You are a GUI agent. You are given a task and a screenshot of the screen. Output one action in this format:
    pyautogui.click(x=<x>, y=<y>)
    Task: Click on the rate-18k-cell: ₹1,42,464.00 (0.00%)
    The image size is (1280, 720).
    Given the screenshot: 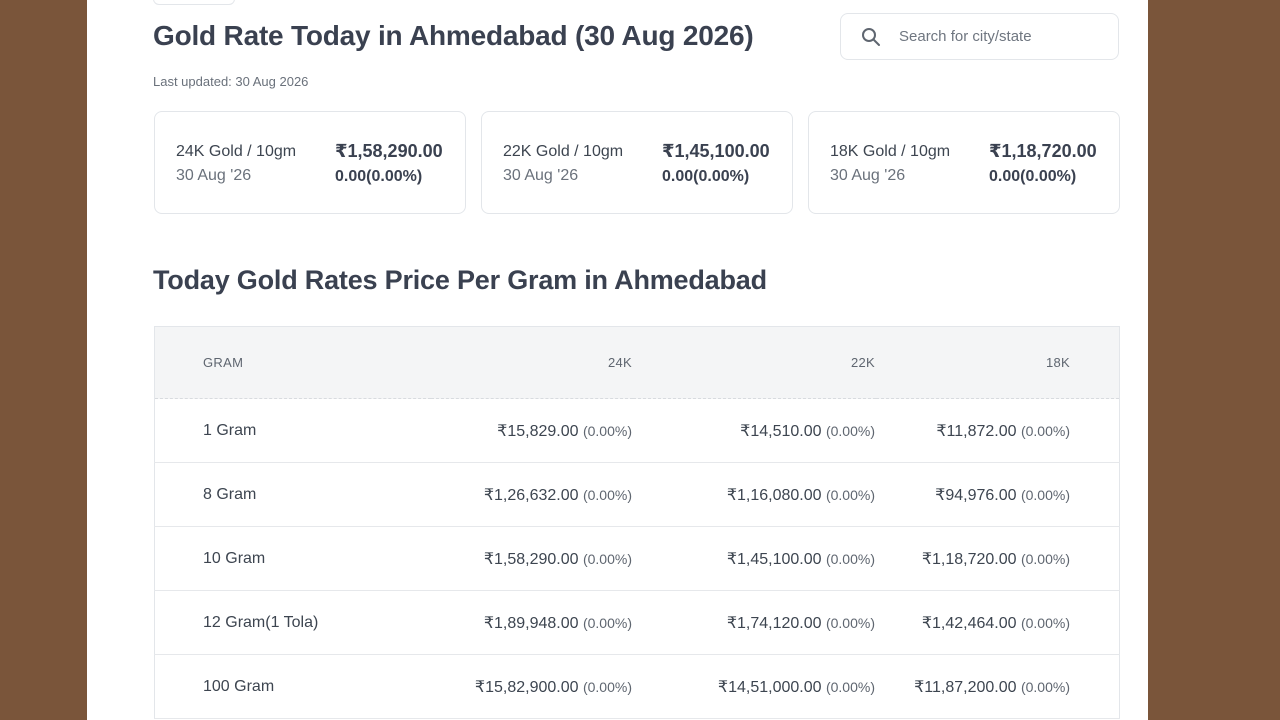 What is the action you would take?
    pyautogui.click(x=998, y=623)
    